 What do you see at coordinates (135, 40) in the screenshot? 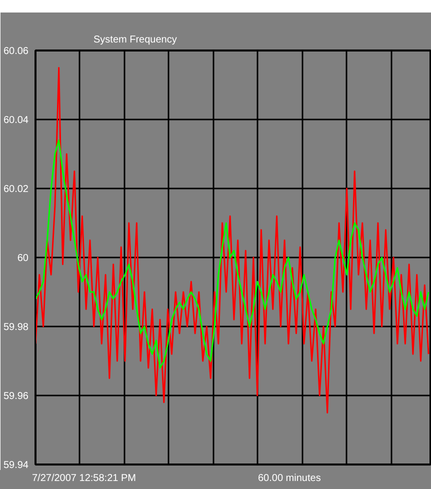
I see `chart-title: System Frequency` at bounding box center [135, 40].